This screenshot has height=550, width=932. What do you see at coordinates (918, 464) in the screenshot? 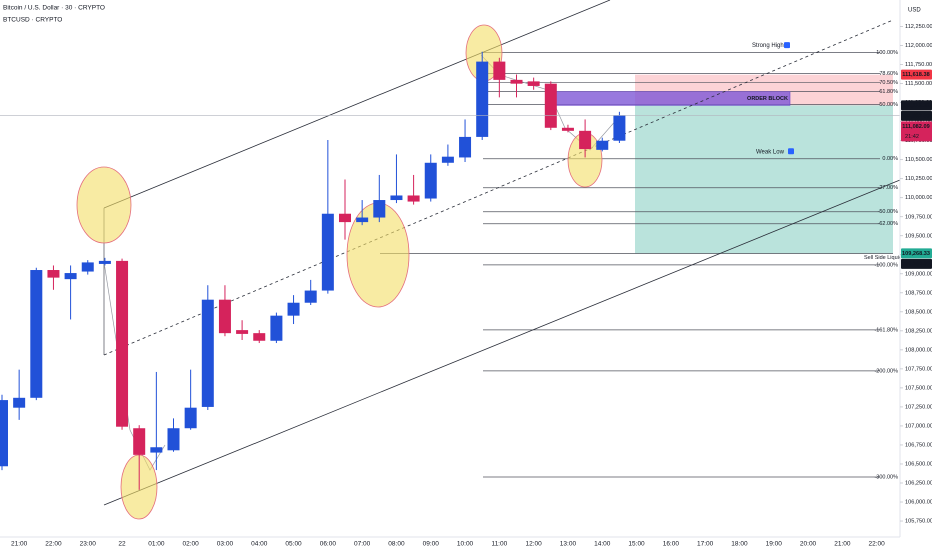
I see `y-tick-label: 106,500.00` at bounding box center [918, 464].